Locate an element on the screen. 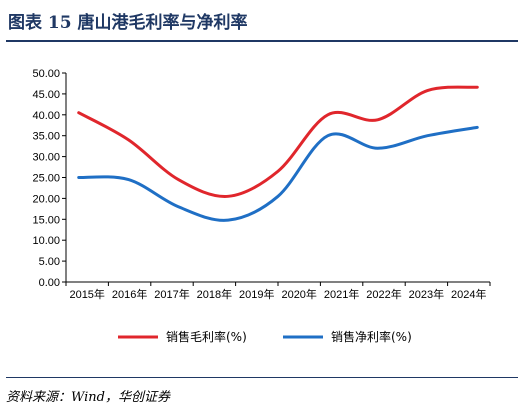 This screenshot has width=524, height=413. x-tick-label: 2018年 is located at coordinates (214, 294).